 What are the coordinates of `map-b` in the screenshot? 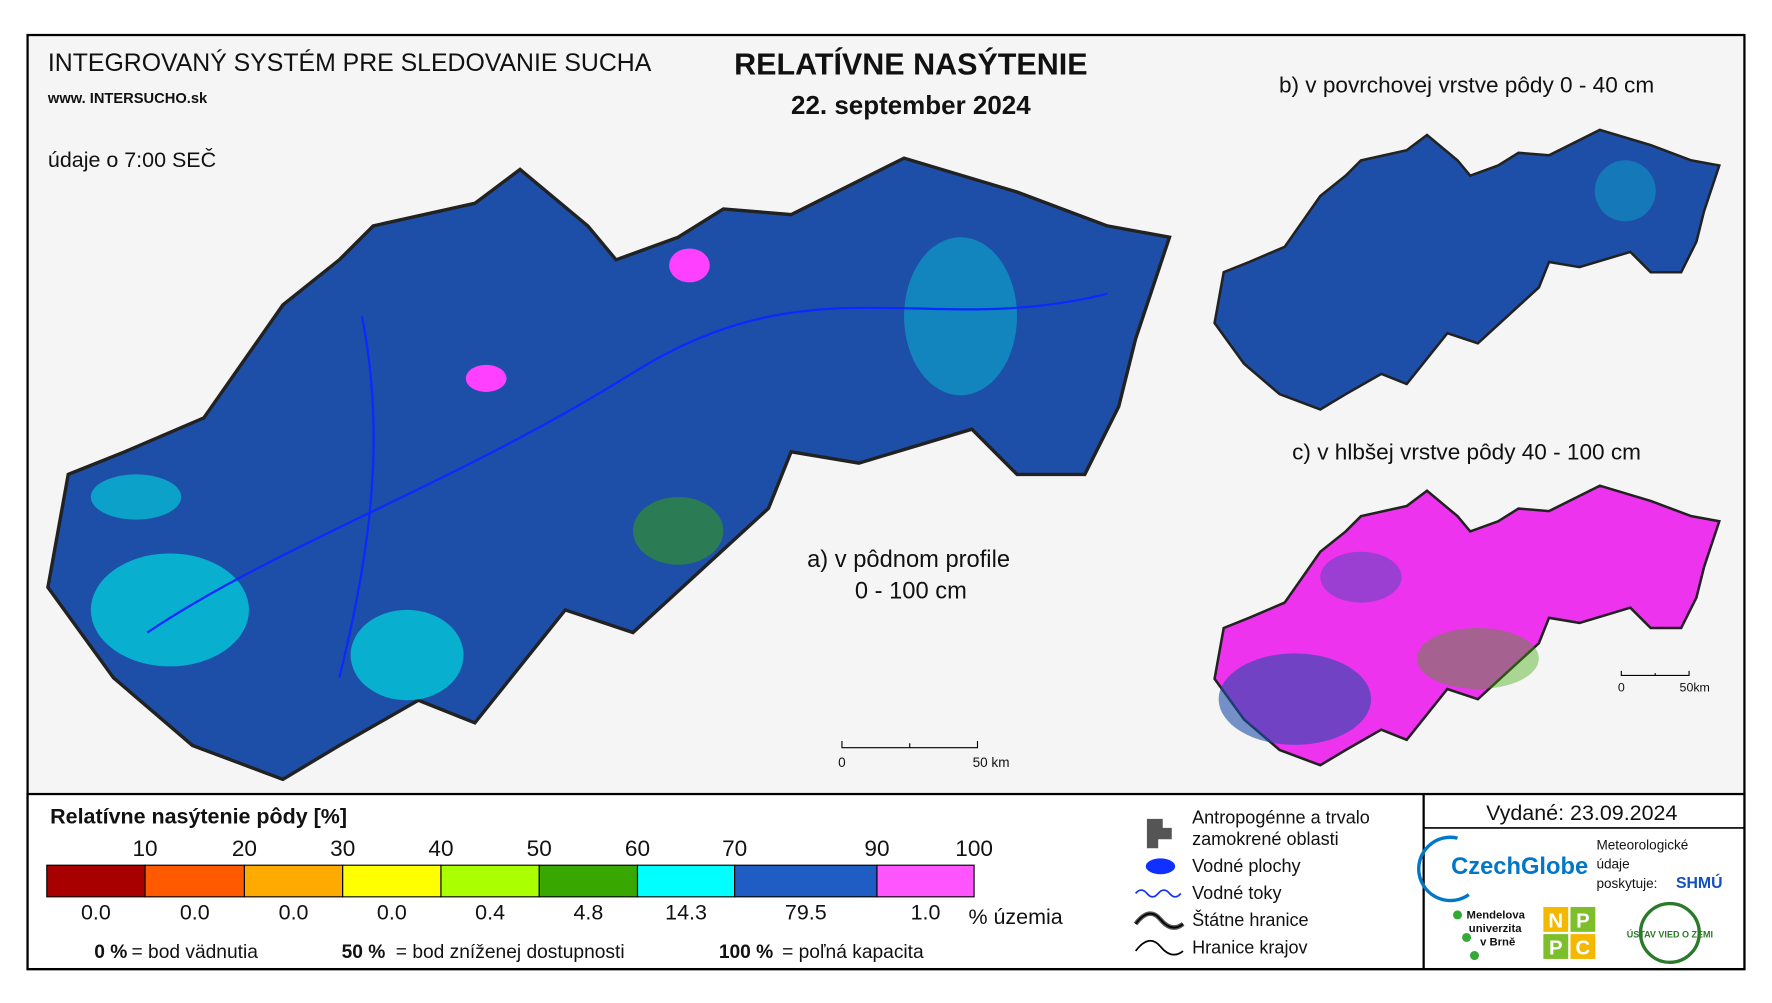 It's located at (1467, 269).